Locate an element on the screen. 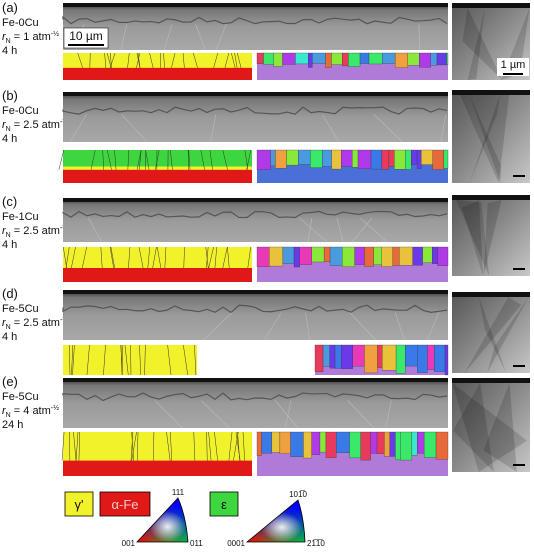  value: = 4 atm is located at coordinates (31, 411).